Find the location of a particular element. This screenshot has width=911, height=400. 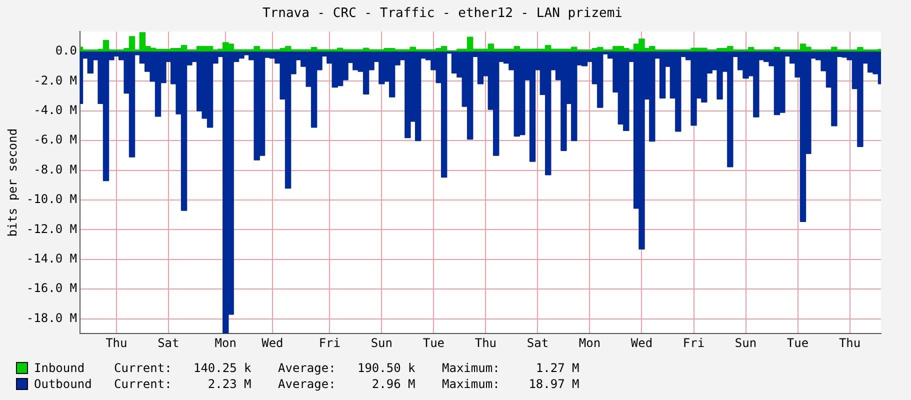

legend-label: Inbound is located at coordinates (60, 368).